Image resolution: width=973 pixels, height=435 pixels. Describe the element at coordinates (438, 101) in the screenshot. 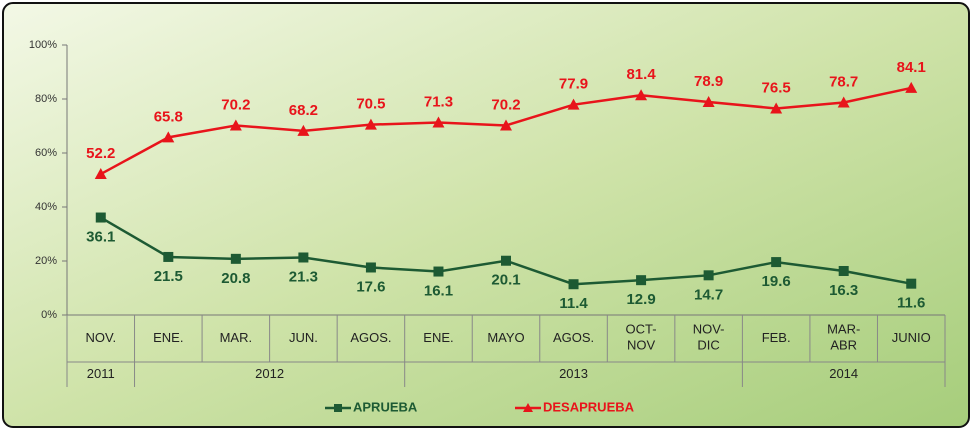

I see `data-label: 71.3` at that location.